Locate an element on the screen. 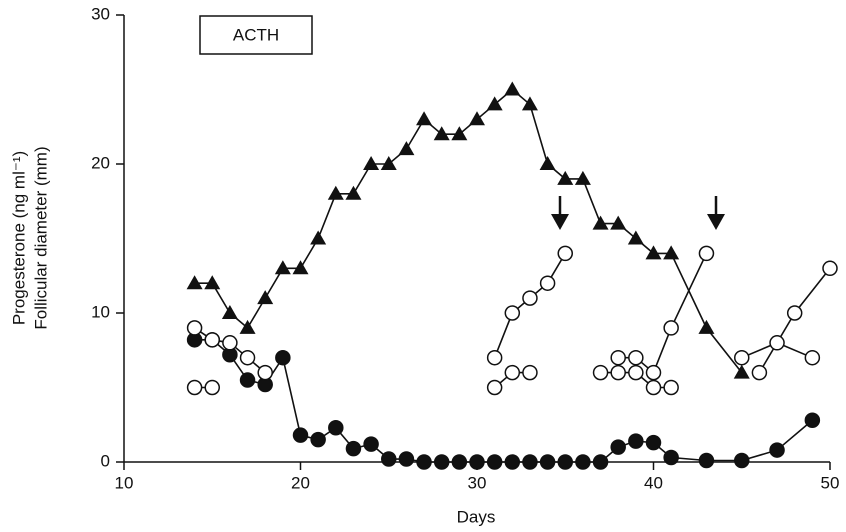 The height and width of the screenshot is (532, 846). annotation-box is located at coordinates (256, 35).